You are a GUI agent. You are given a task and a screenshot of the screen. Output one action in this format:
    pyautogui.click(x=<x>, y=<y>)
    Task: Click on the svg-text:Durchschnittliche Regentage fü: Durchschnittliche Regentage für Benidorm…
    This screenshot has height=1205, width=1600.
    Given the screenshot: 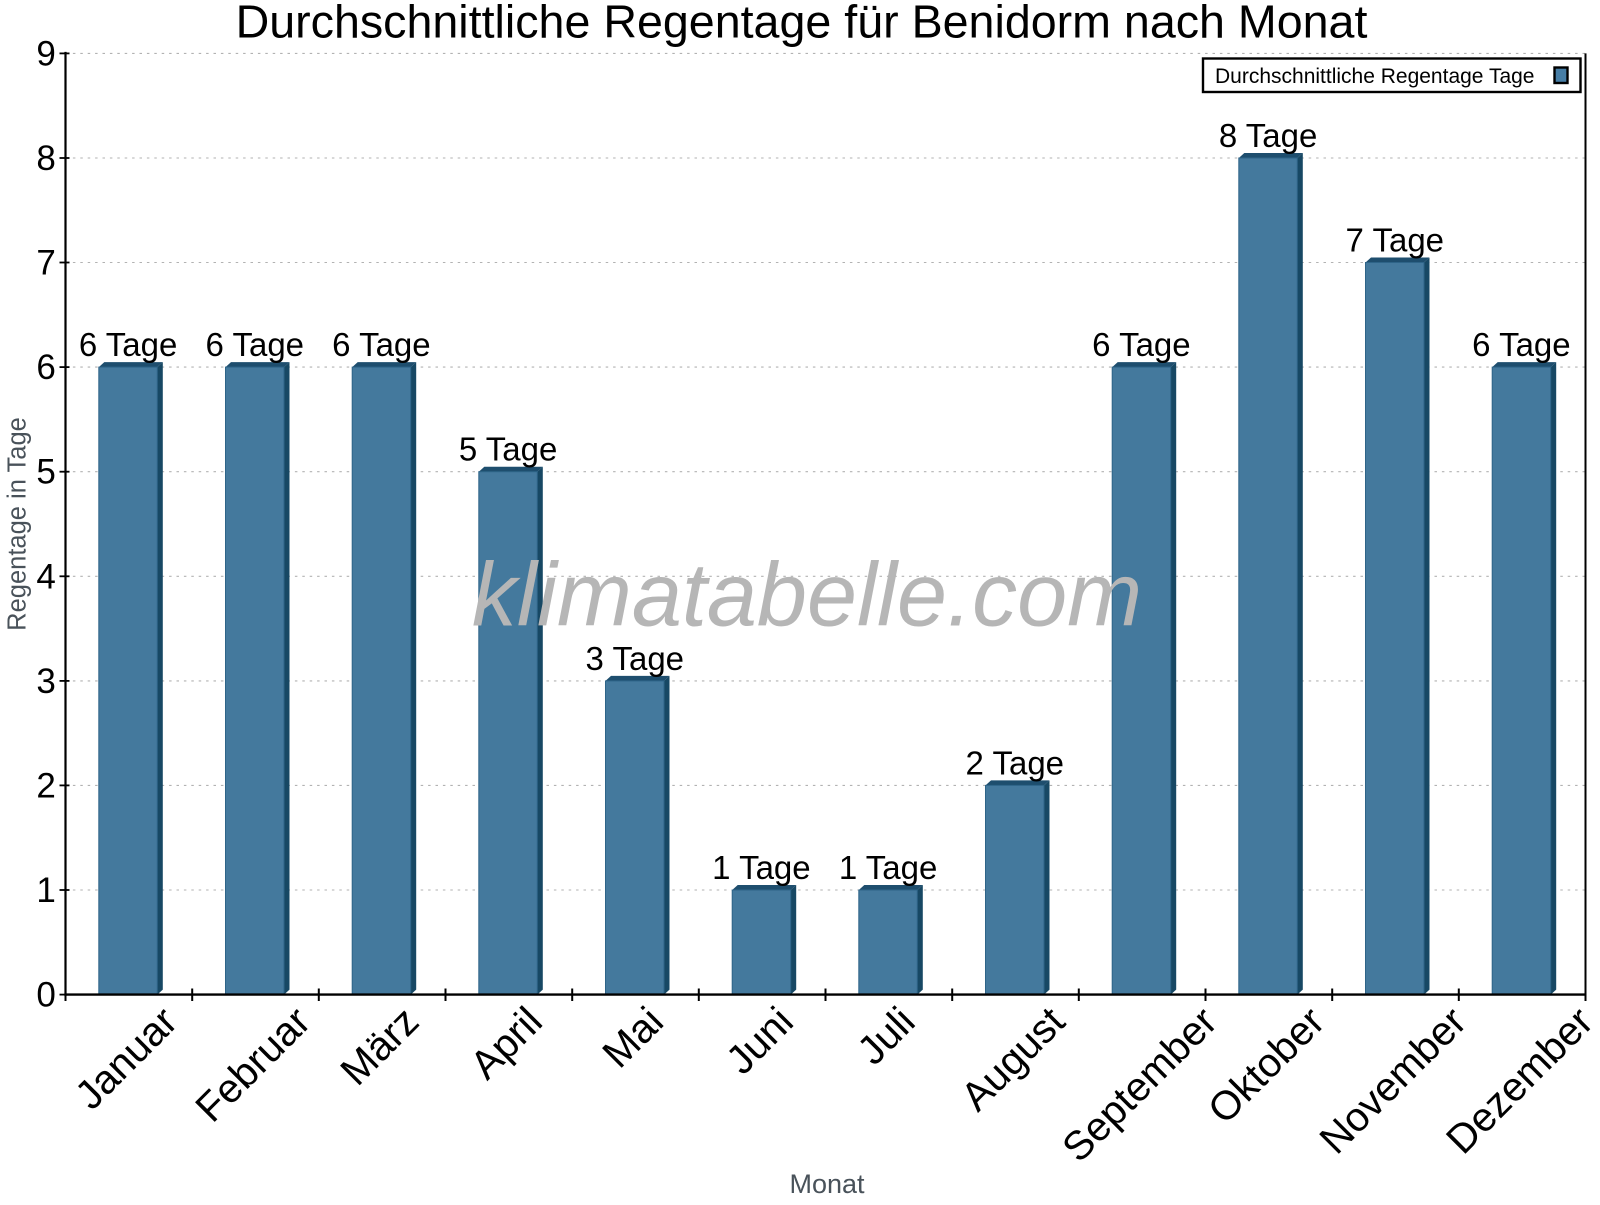 What is the action you would take?
    pyautogui.click(x=802, y=24)
    